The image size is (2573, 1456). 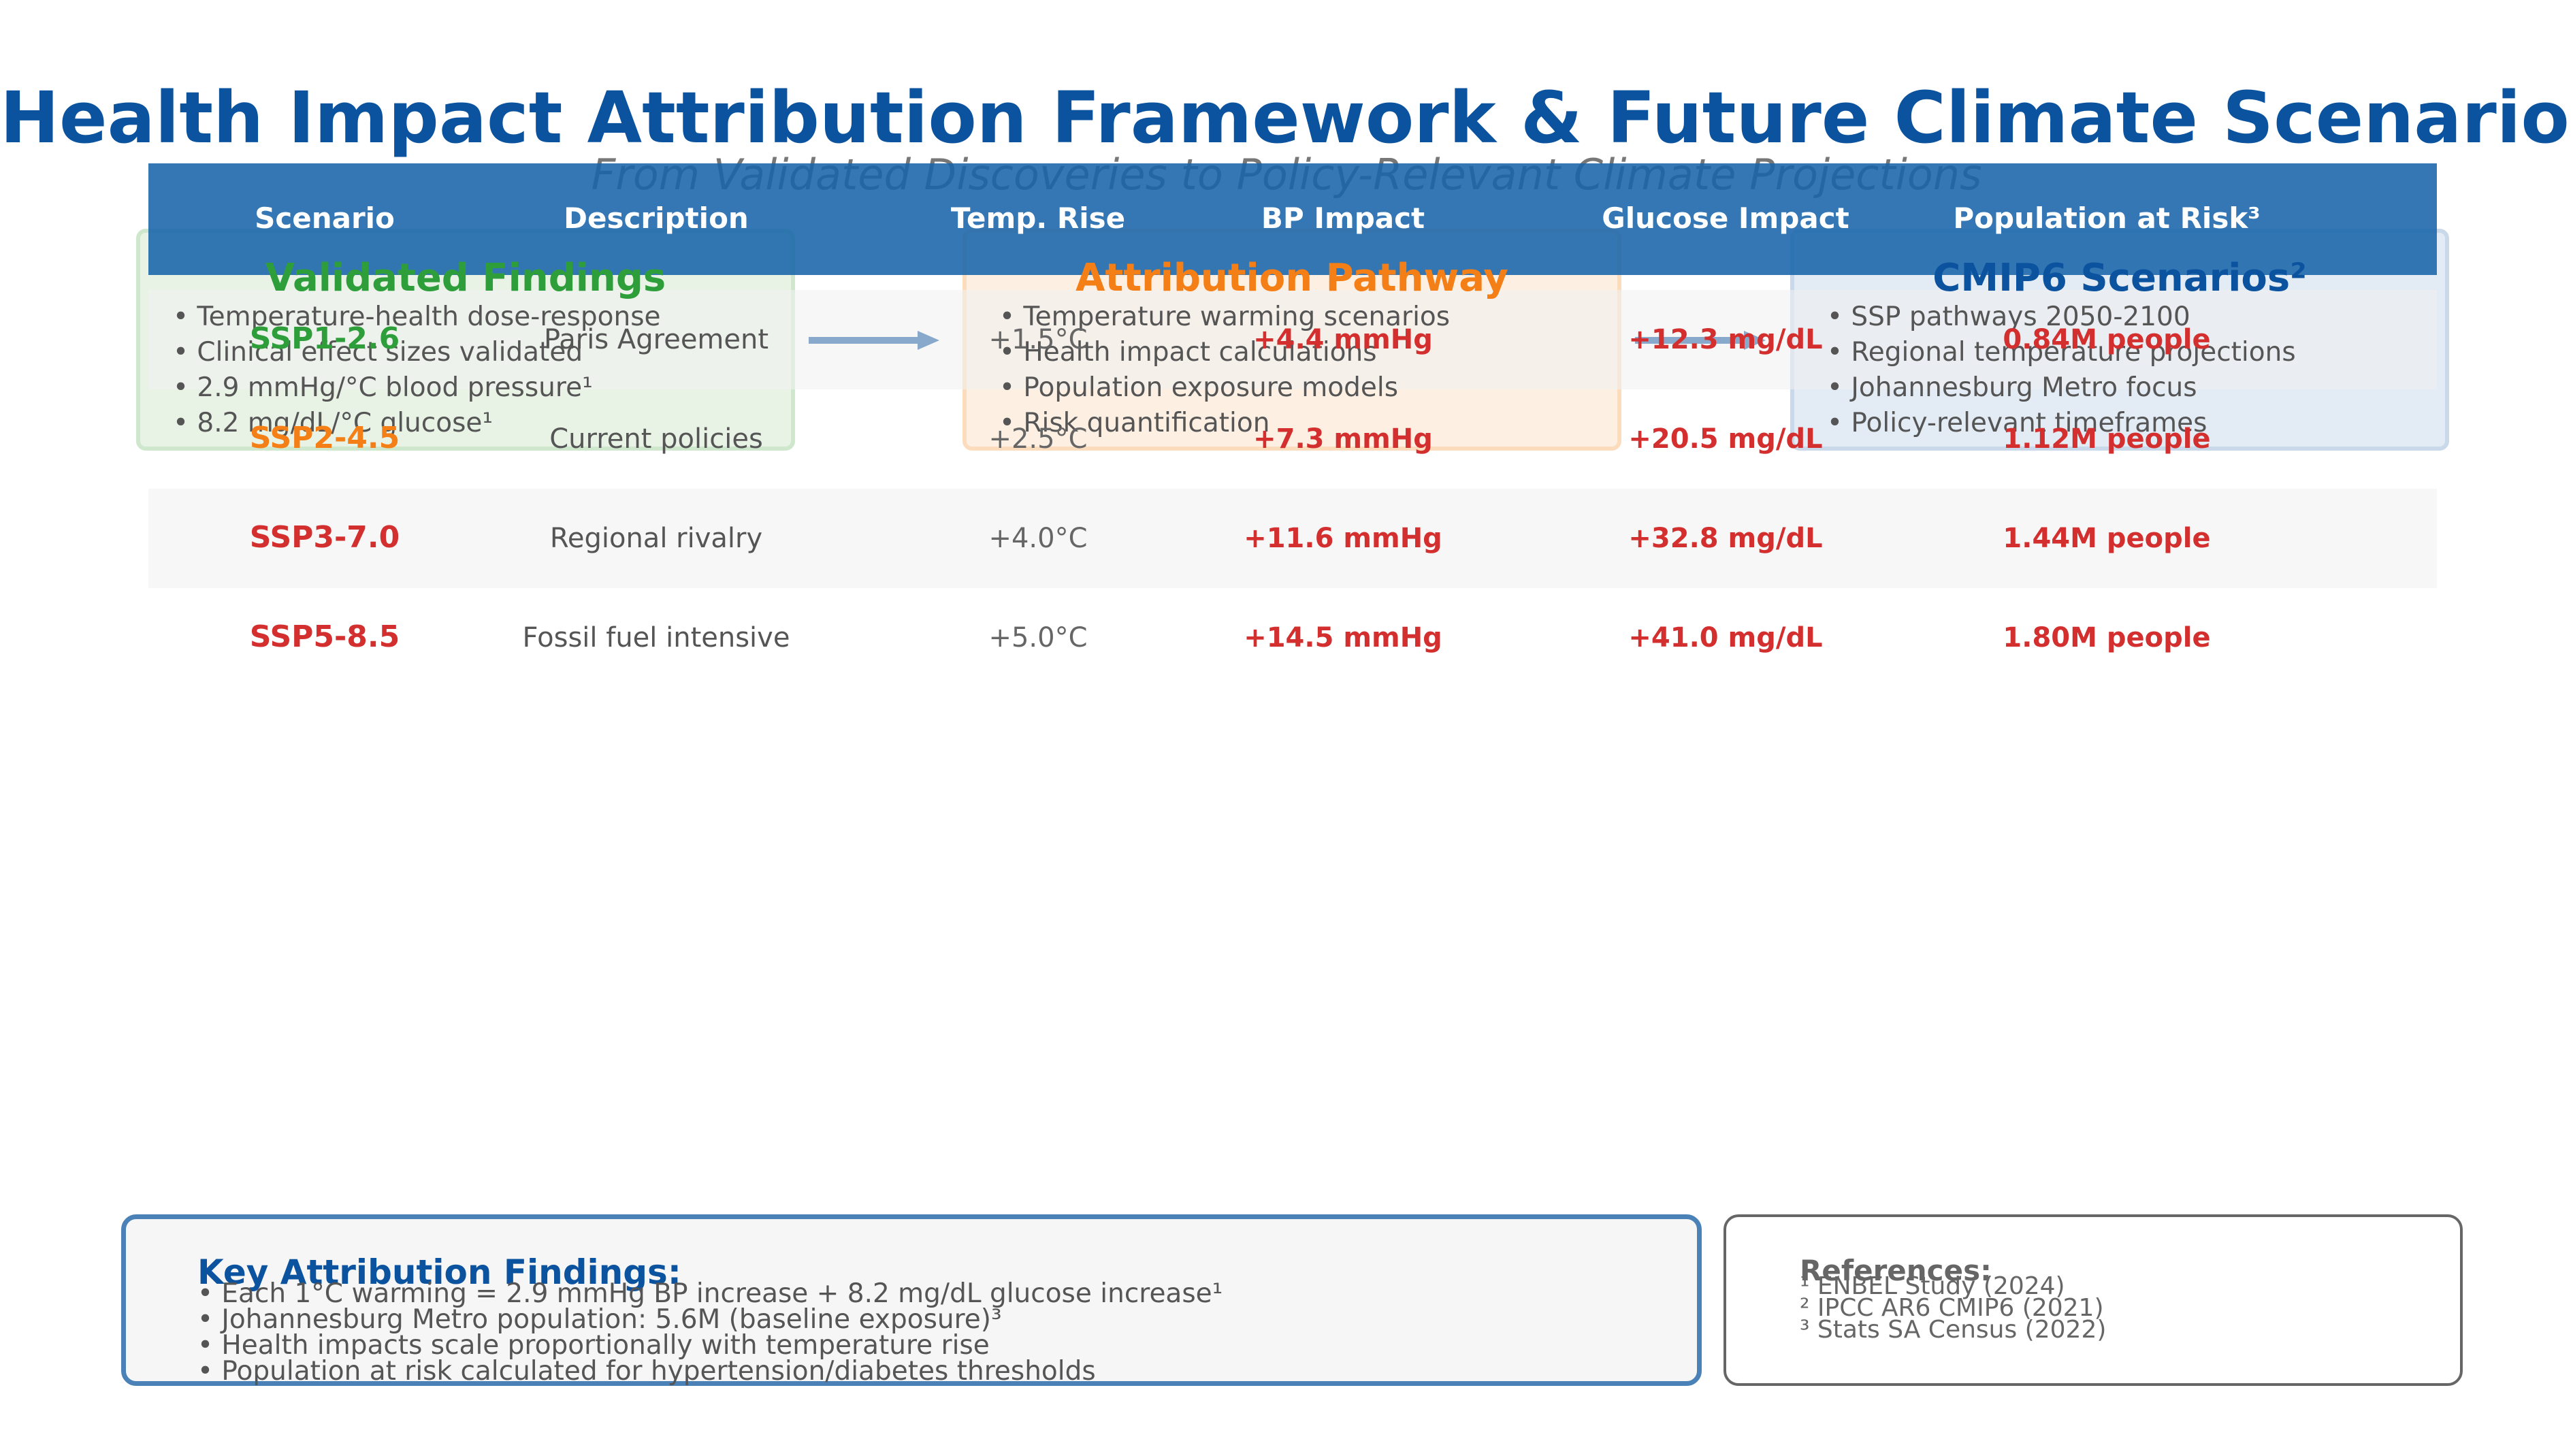 What do you see at coordinates (2107, 439) in the screenshot?
I see `population-at-risk-cell: 1.12M people` at bounding box center [2107, 439].